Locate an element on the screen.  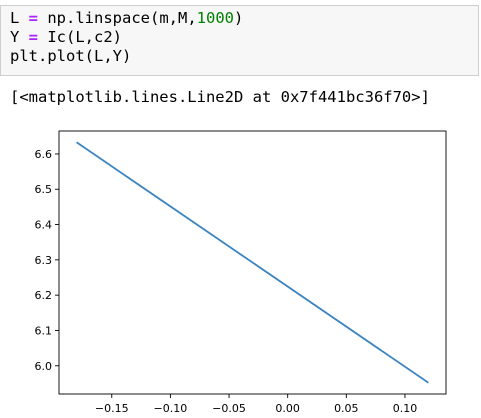
code-token: Y is located at coordinates (19, 37).